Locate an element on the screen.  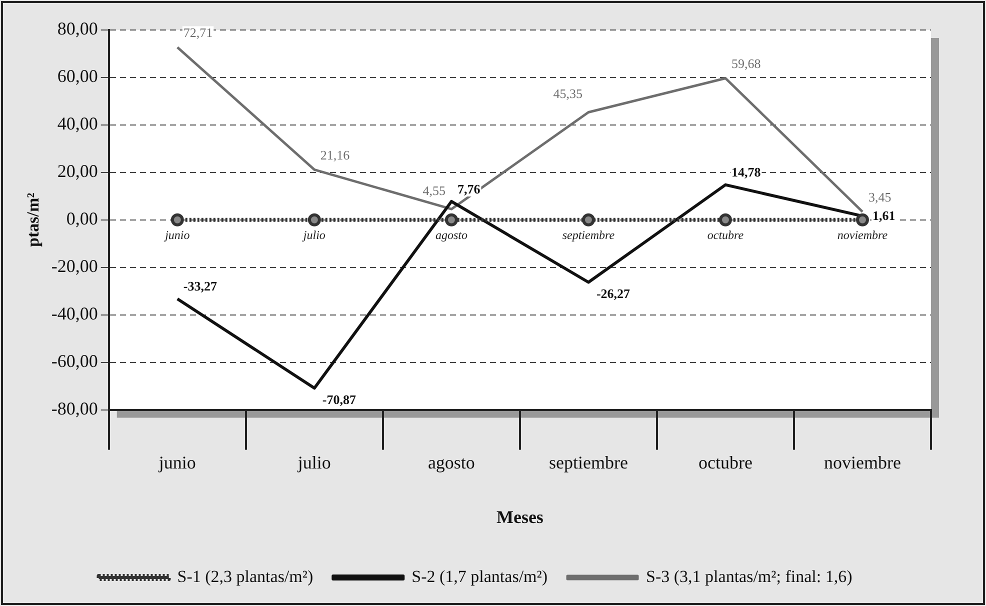
data-label: 3,45 is located at coordinates (880, 197).